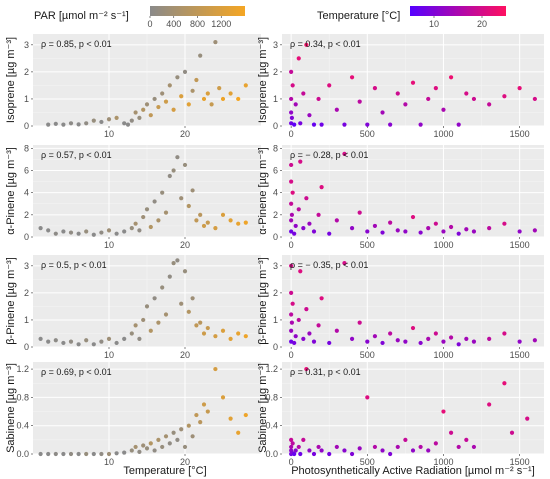 Image resolution: width=550 pixels, height=479 pixels. I want to click on correlation-annotation: ρ = 0.57, p < 0.01, so click(76, 155).